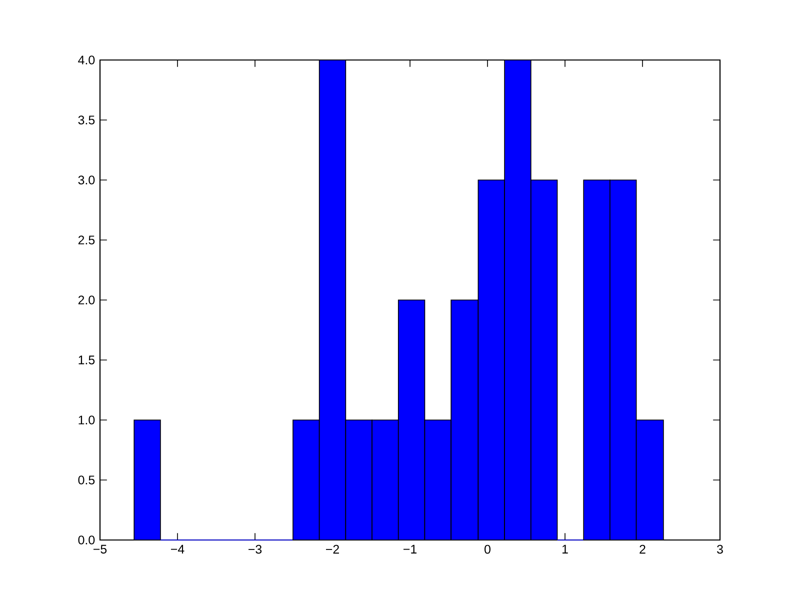  I want to click on x-tick-label: −1, so click(410, 549).